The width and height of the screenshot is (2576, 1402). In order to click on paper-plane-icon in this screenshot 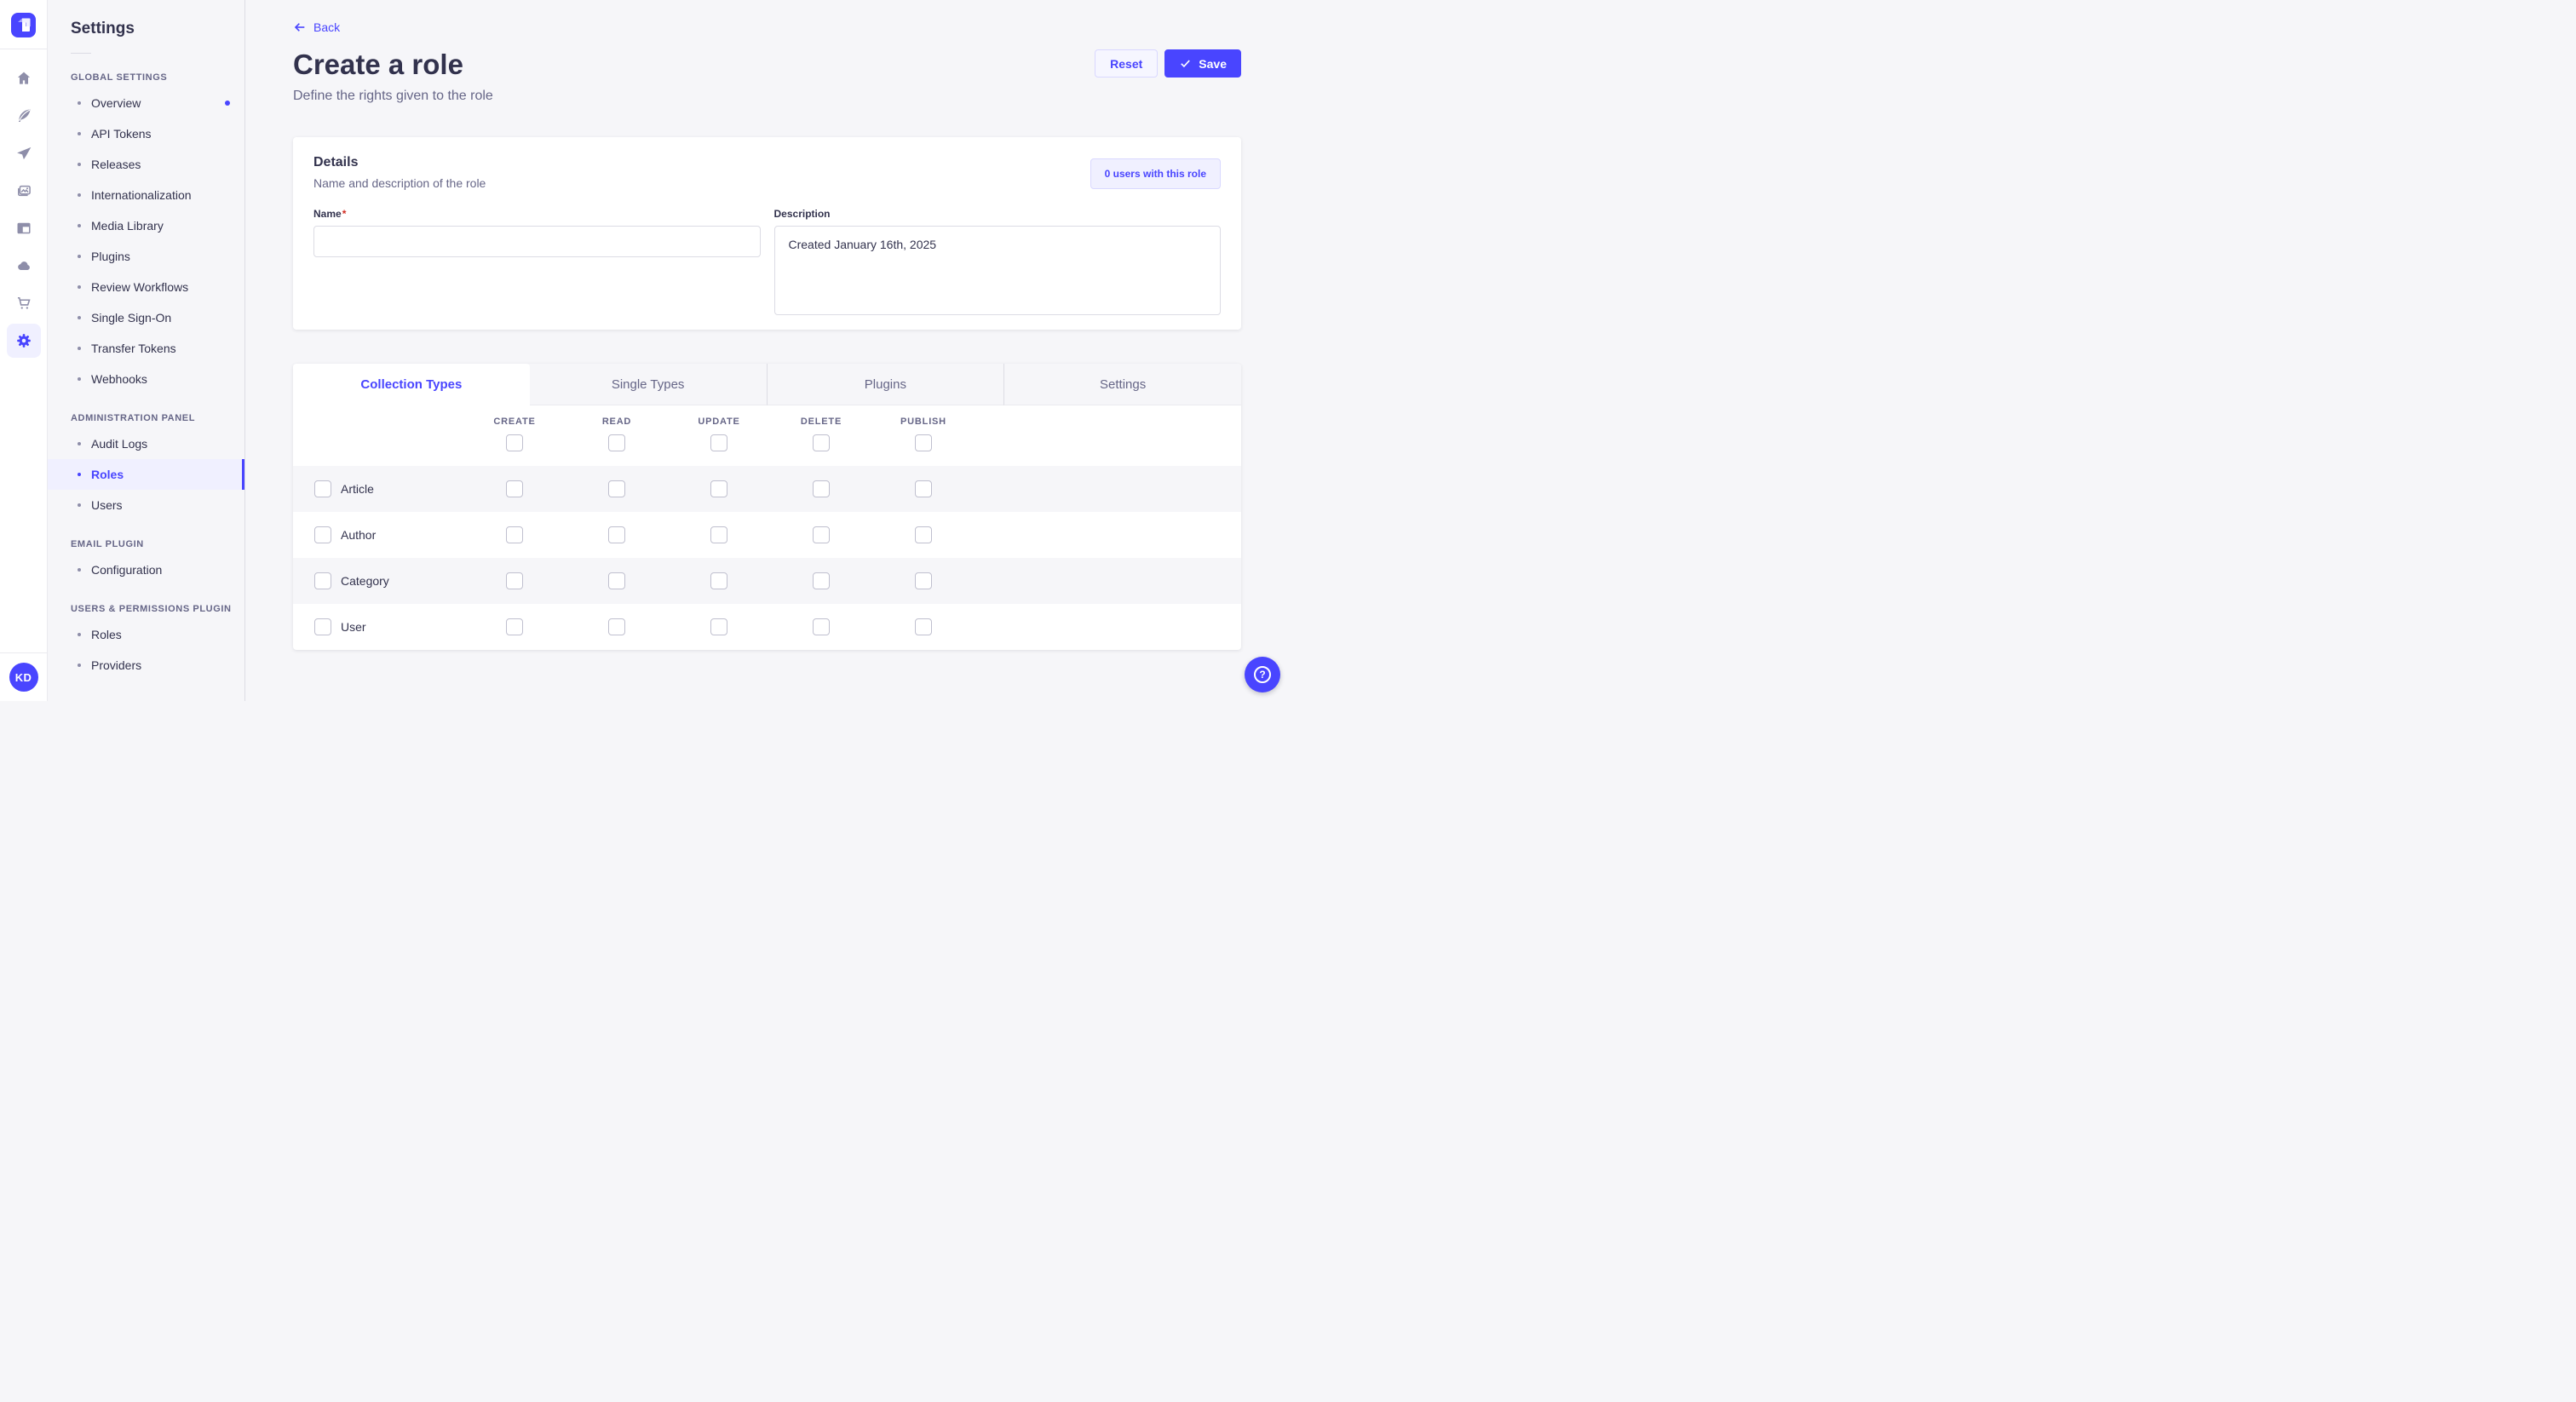, I will do `click(24, 153)`.